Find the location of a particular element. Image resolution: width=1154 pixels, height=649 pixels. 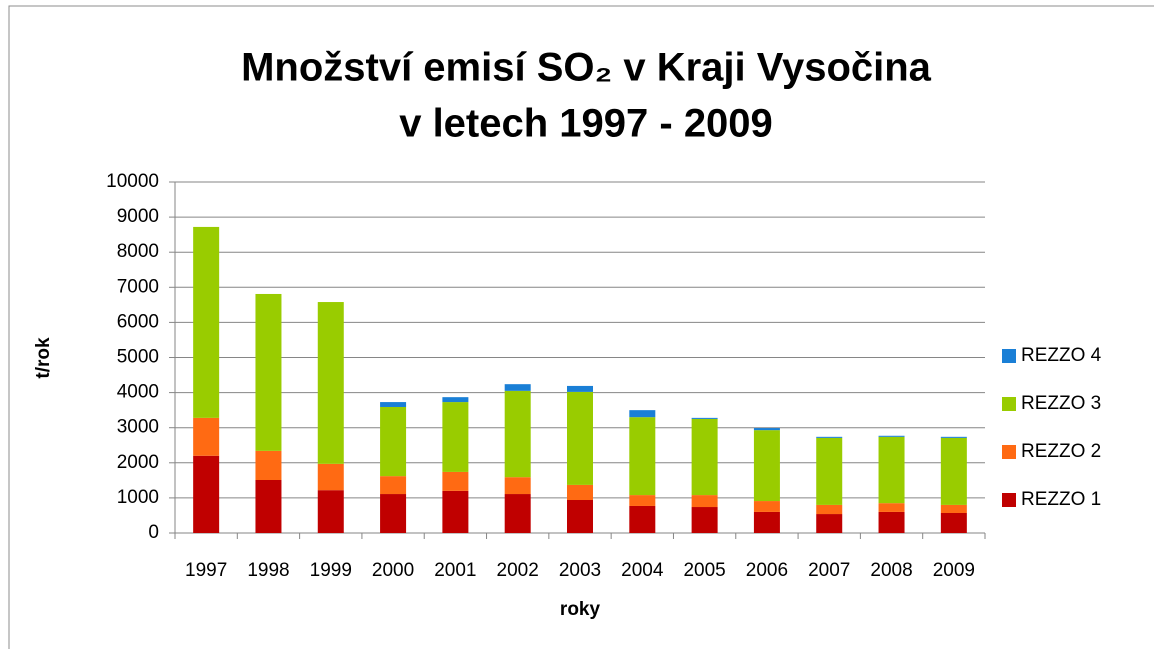

x-tick-label: 2000 is located at coordinates (393, 570).